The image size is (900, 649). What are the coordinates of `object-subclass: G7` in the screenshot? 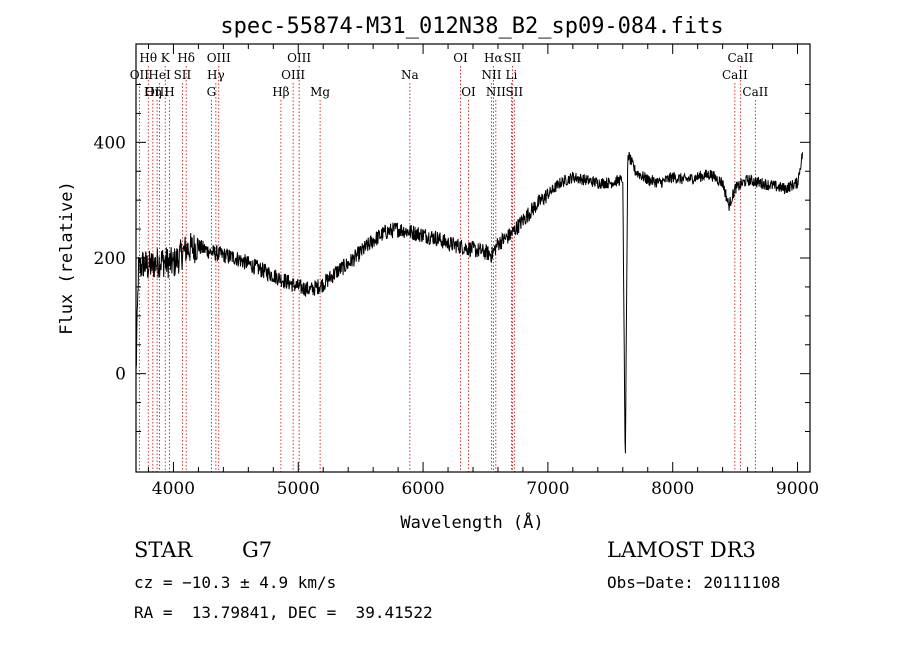 It's located at (257, 550).